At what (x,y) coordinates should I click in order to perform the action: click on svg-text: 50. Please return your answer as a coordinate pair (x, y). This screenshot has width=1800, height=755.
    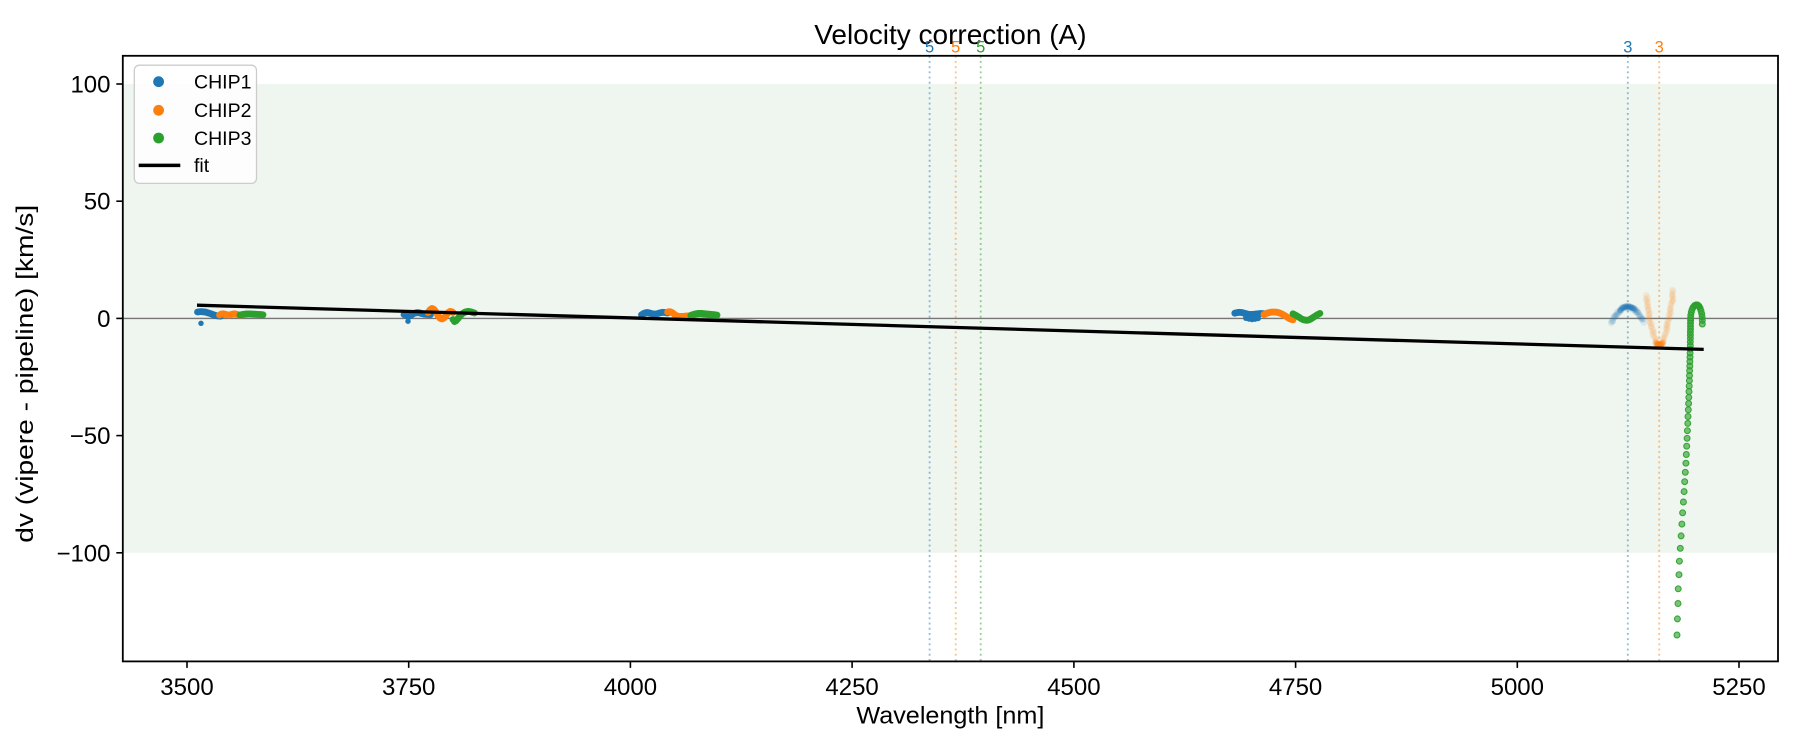
    Looking at the image, I should click on (97, 202).